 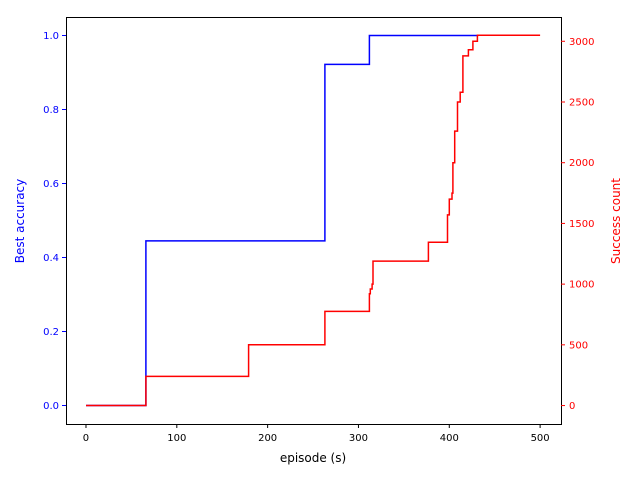 What do you see at coordinates (313, 458) in the screenshot?
I see `x-axis-label: episode (s)` at bounding box center [313, 458].